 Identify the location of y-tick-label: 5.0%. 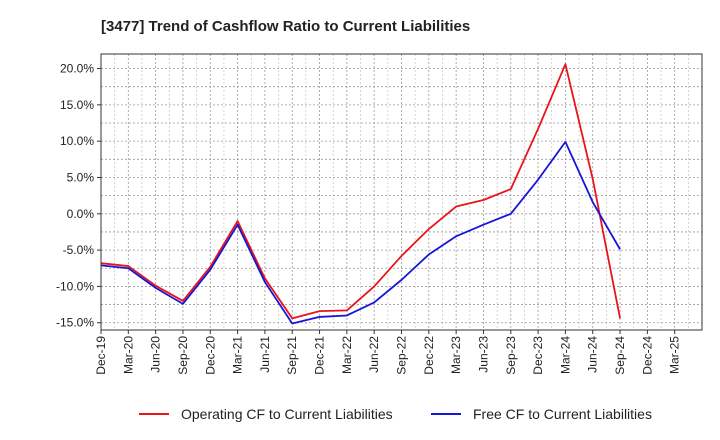
(81, 177).